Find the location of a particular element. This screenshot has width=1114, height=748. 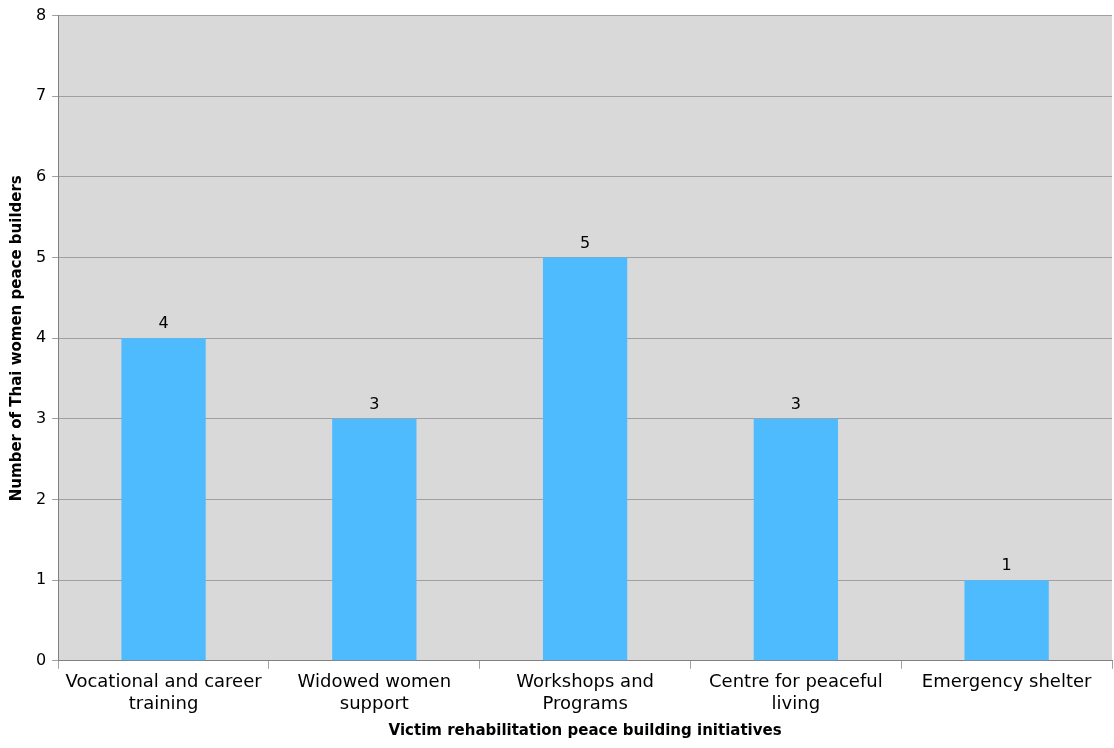

x-tick-label: Centre for peaceful living is located at coordinates (796, 691).